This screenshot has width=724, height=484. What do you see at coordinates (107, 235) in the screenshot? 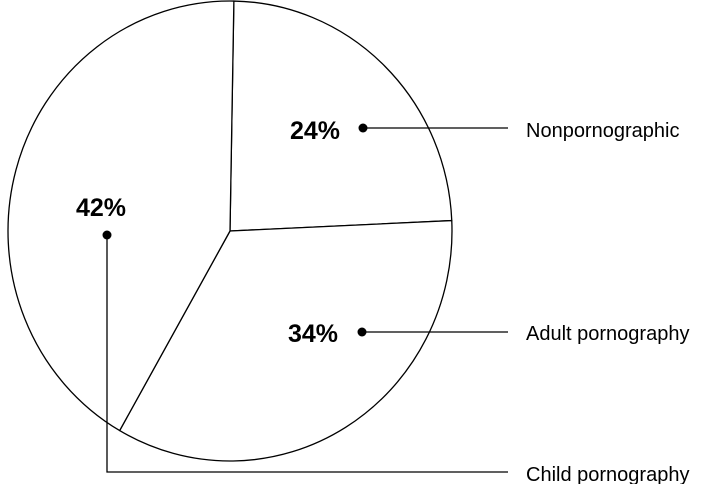
I see `callout-dot-child-pornography` at bounding box center [107, 235].